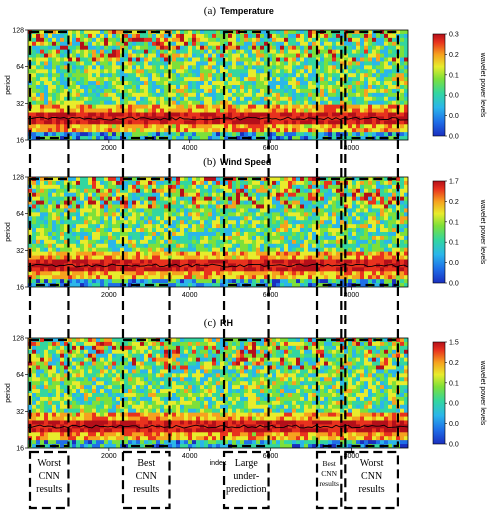 Image resolution: width=500 pixels, height=510 pixels. I want to click on colorbar-tick-label: 0.0, so click(454, 137).